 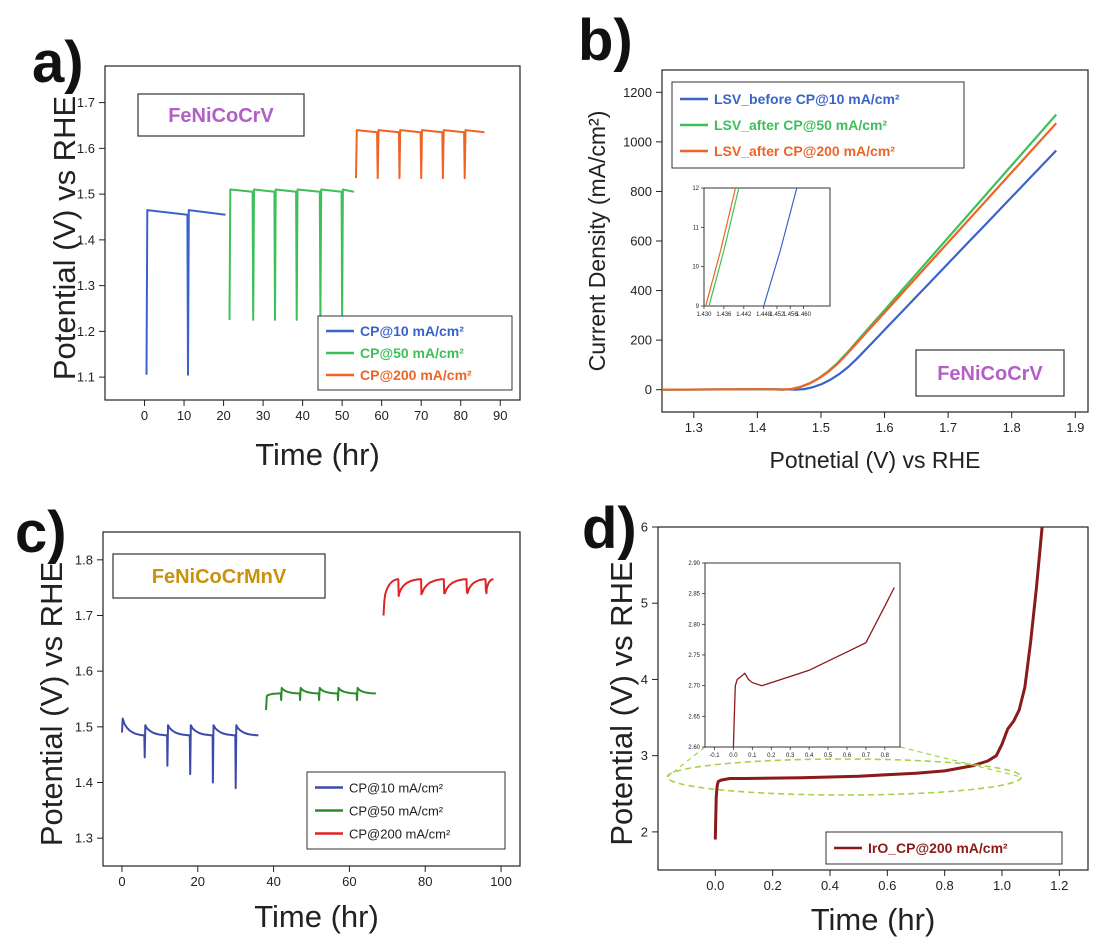 What do you see at coordinates (641, 241) in the screenshot?
I see `y-tick-label: 600` at bounding box center [641, 241].